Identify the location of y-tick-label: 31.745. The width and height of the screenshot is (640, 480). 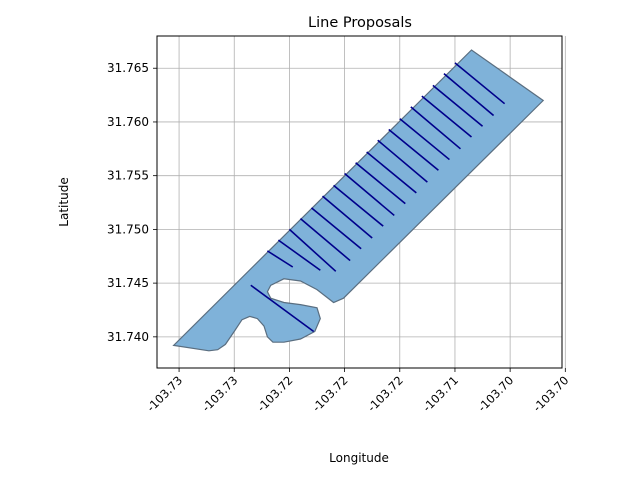
(128, 283).